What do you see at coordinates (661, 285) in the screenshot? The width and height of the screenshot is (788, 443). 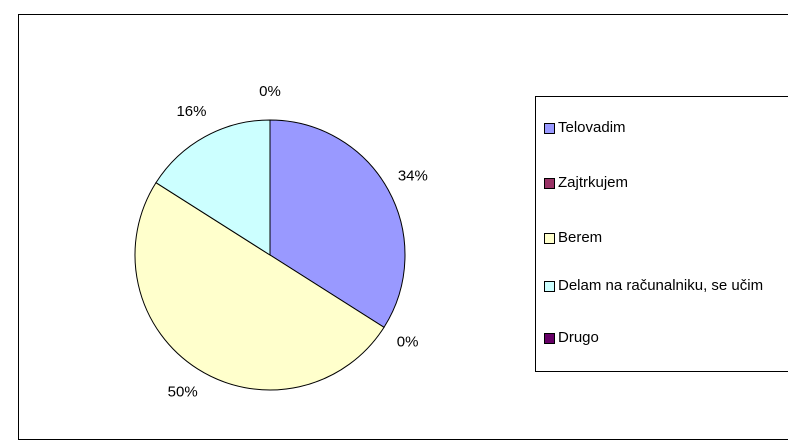 I see `legend-label: Delam na računalniku, se učim` at bounding box center [661, 285].